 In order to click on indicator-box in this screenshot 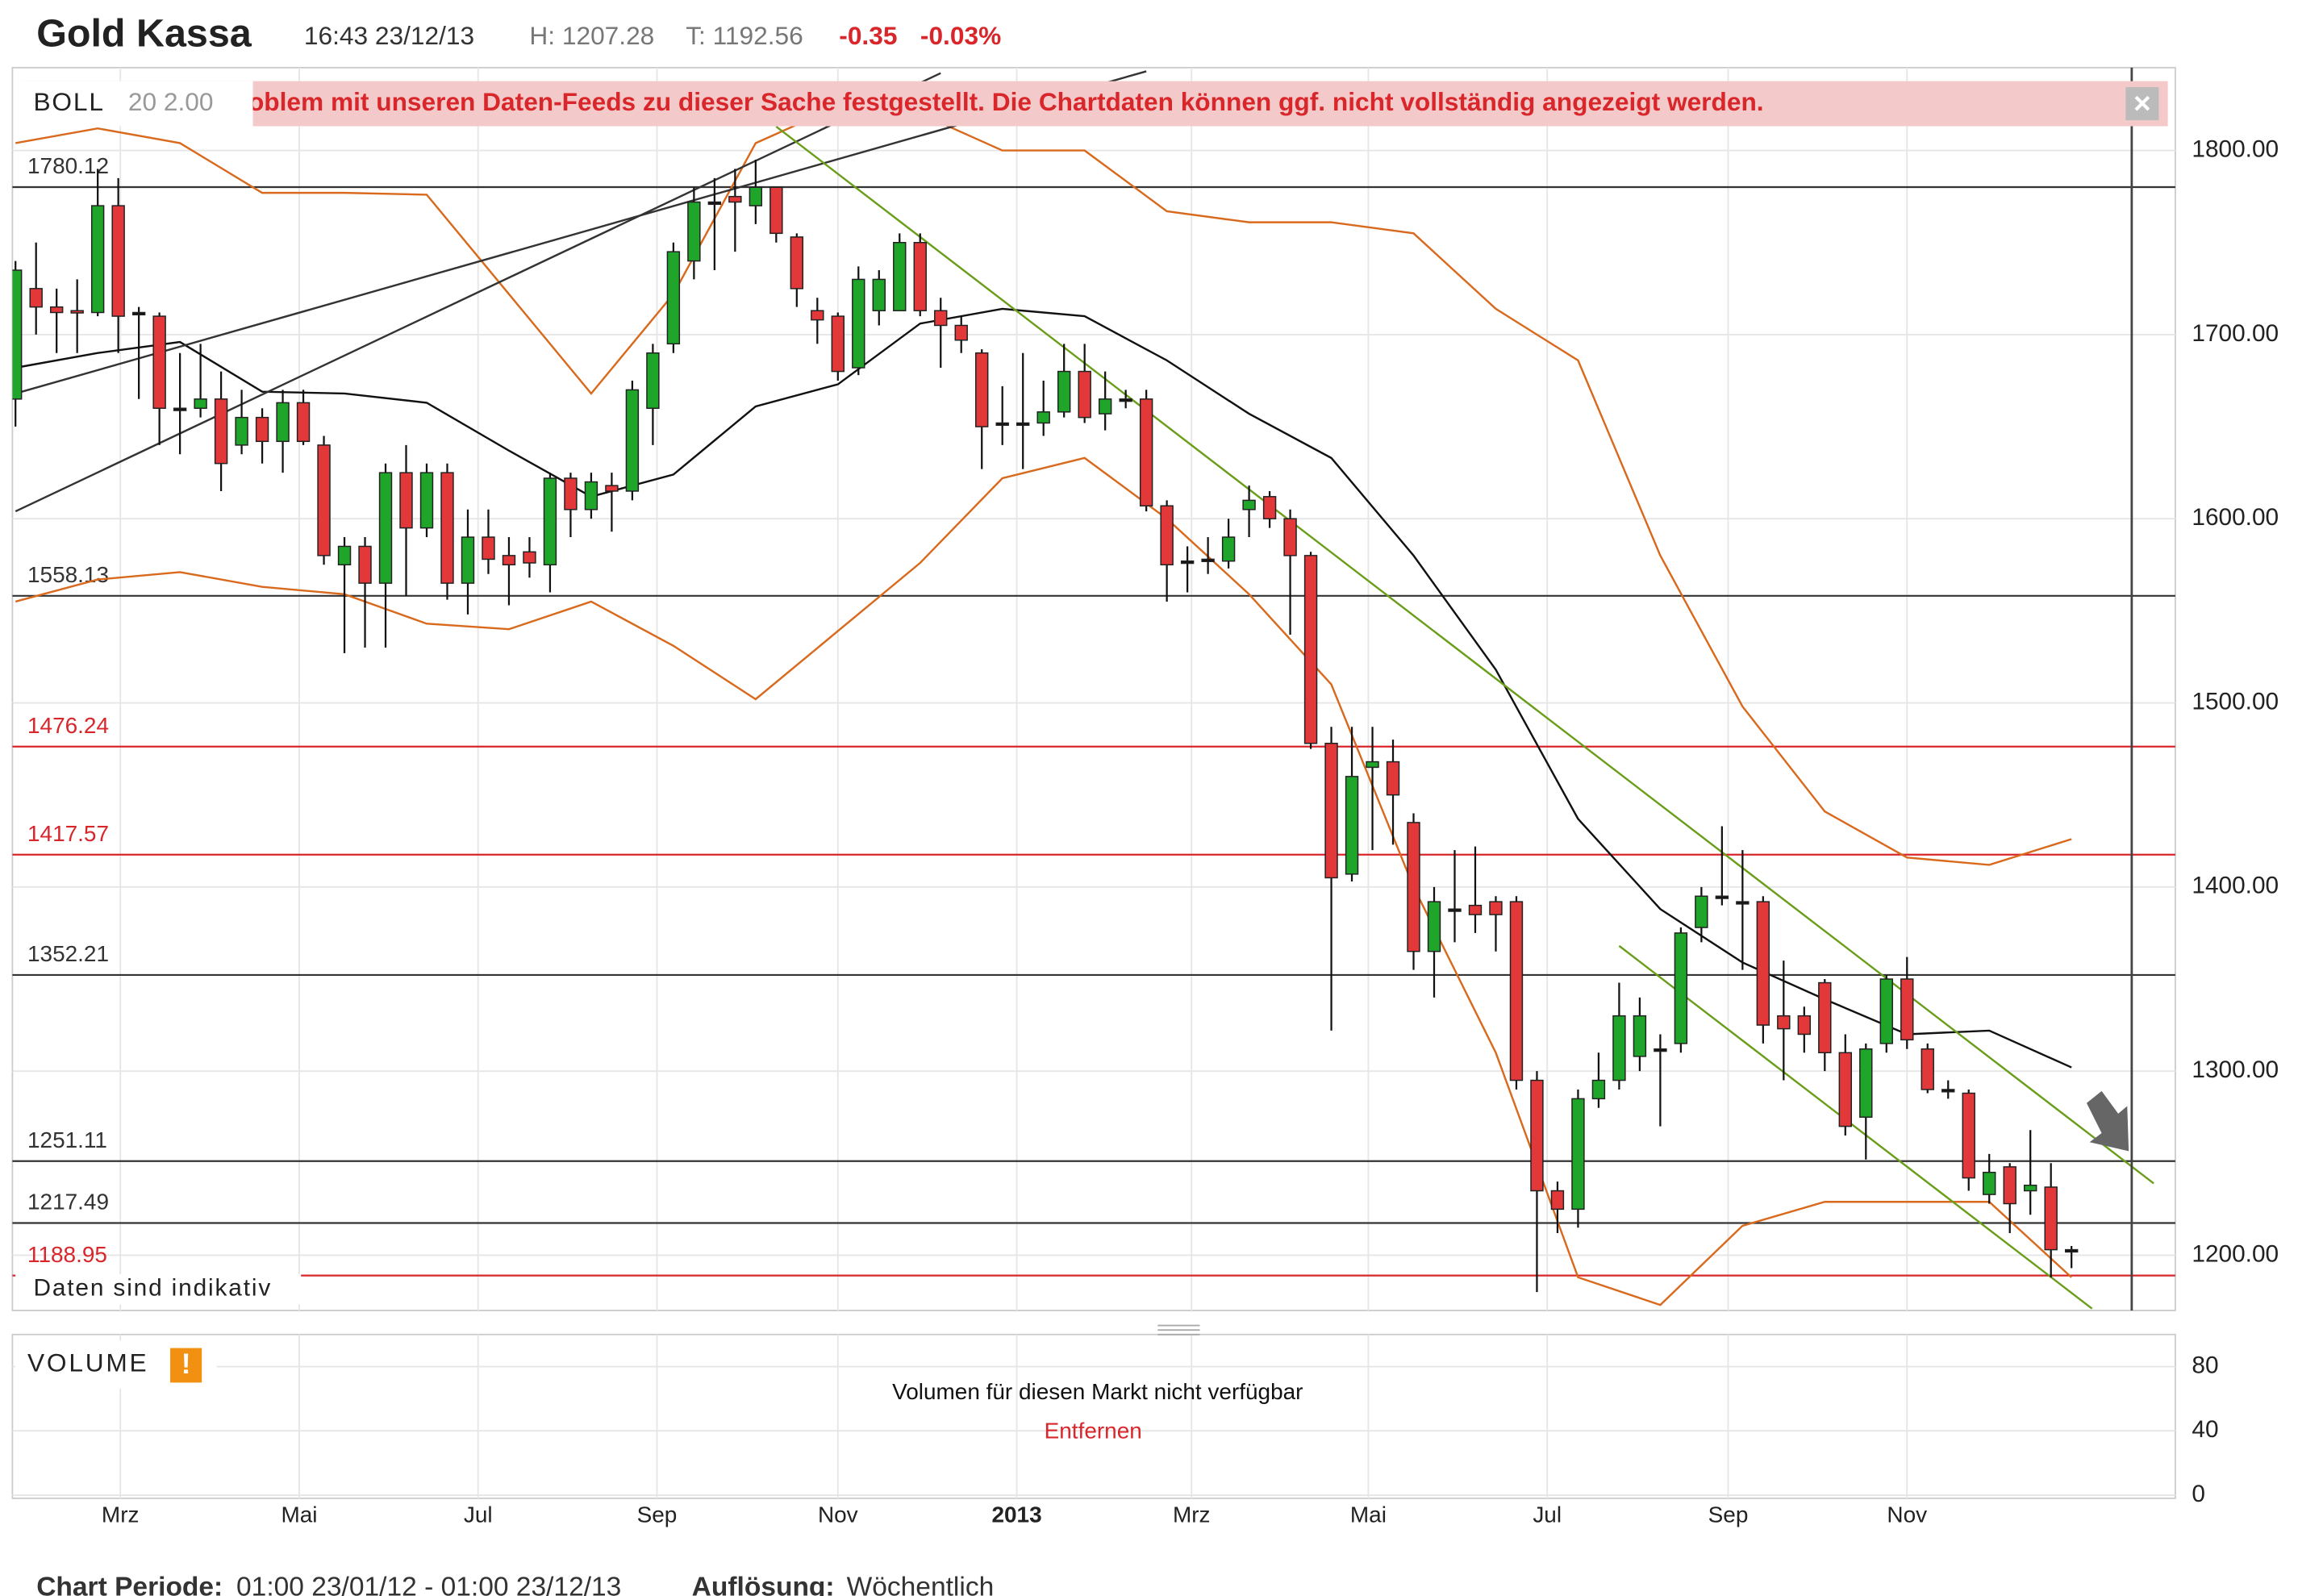, I will do `click(137, 104)`.